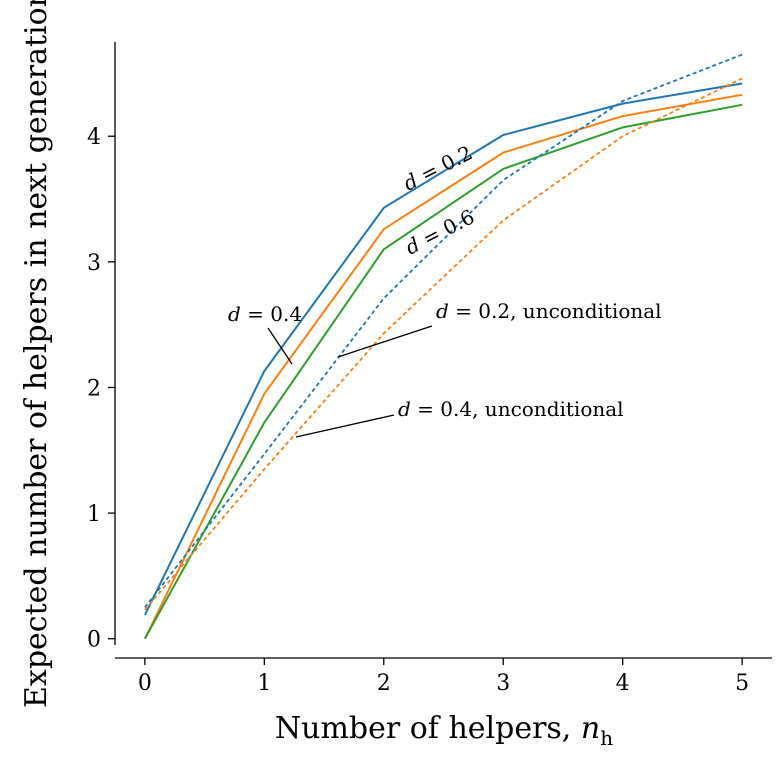  Describe the element at coordinates (442, 311) in the screenshot. I see `annotation-d02u-var: d` at that location.